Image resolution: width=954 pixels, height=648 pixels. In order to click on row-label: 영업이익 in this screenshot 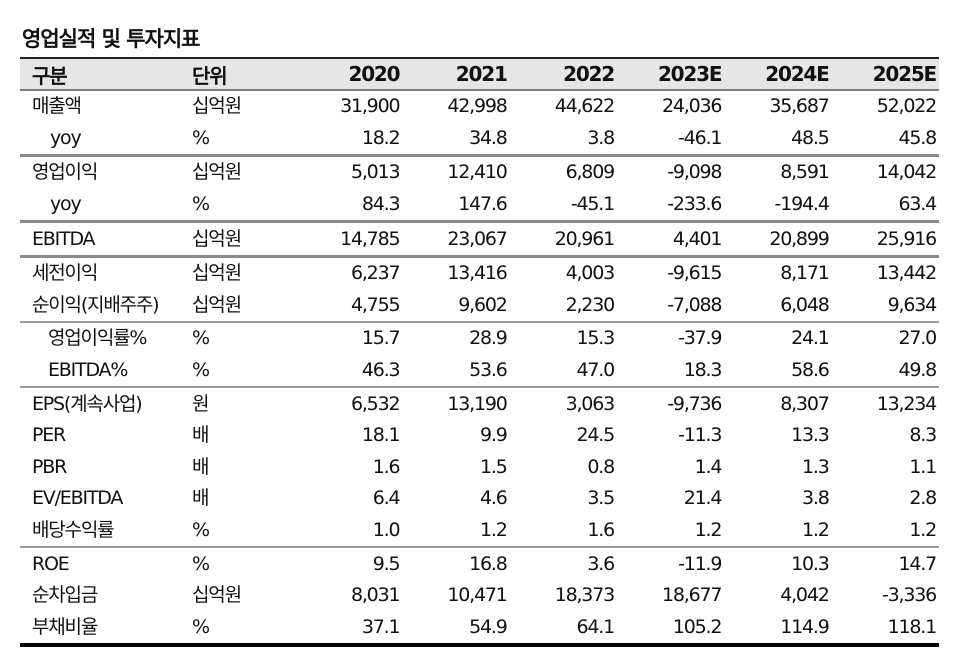, I will do `click(106, 171)`.